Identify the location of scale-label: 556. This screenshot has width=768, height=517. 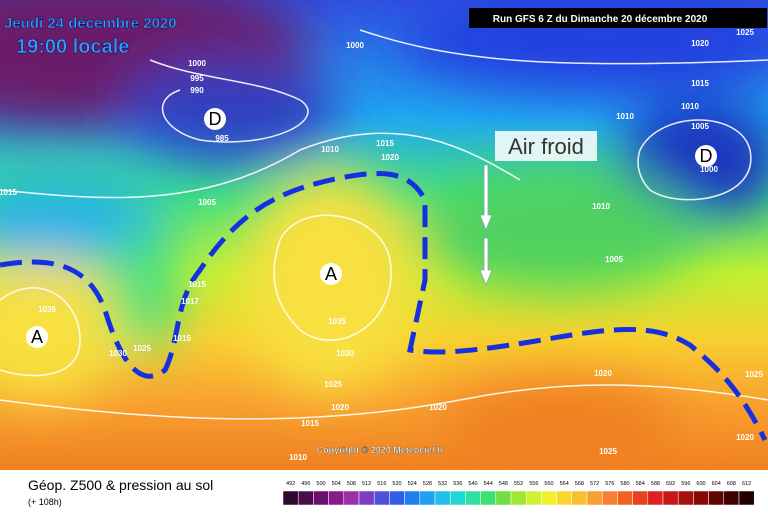
(533, 484).